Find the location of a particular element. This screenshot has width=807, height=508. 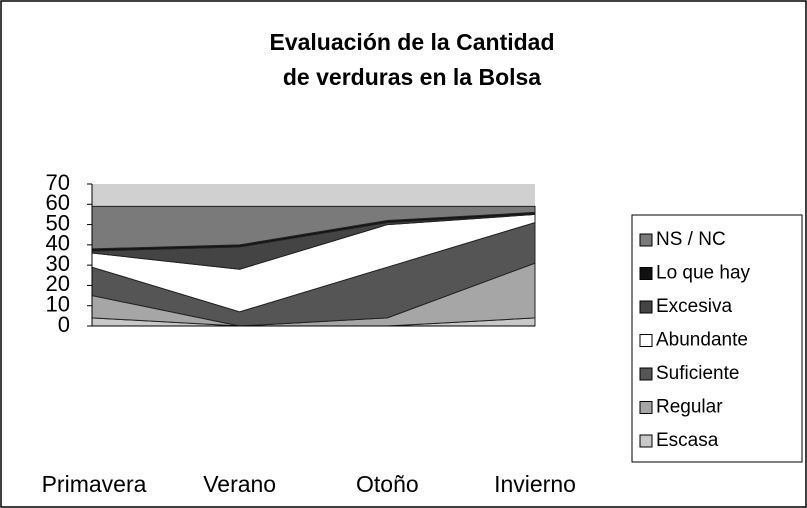

legend-box is located at coordinates (717, 338).